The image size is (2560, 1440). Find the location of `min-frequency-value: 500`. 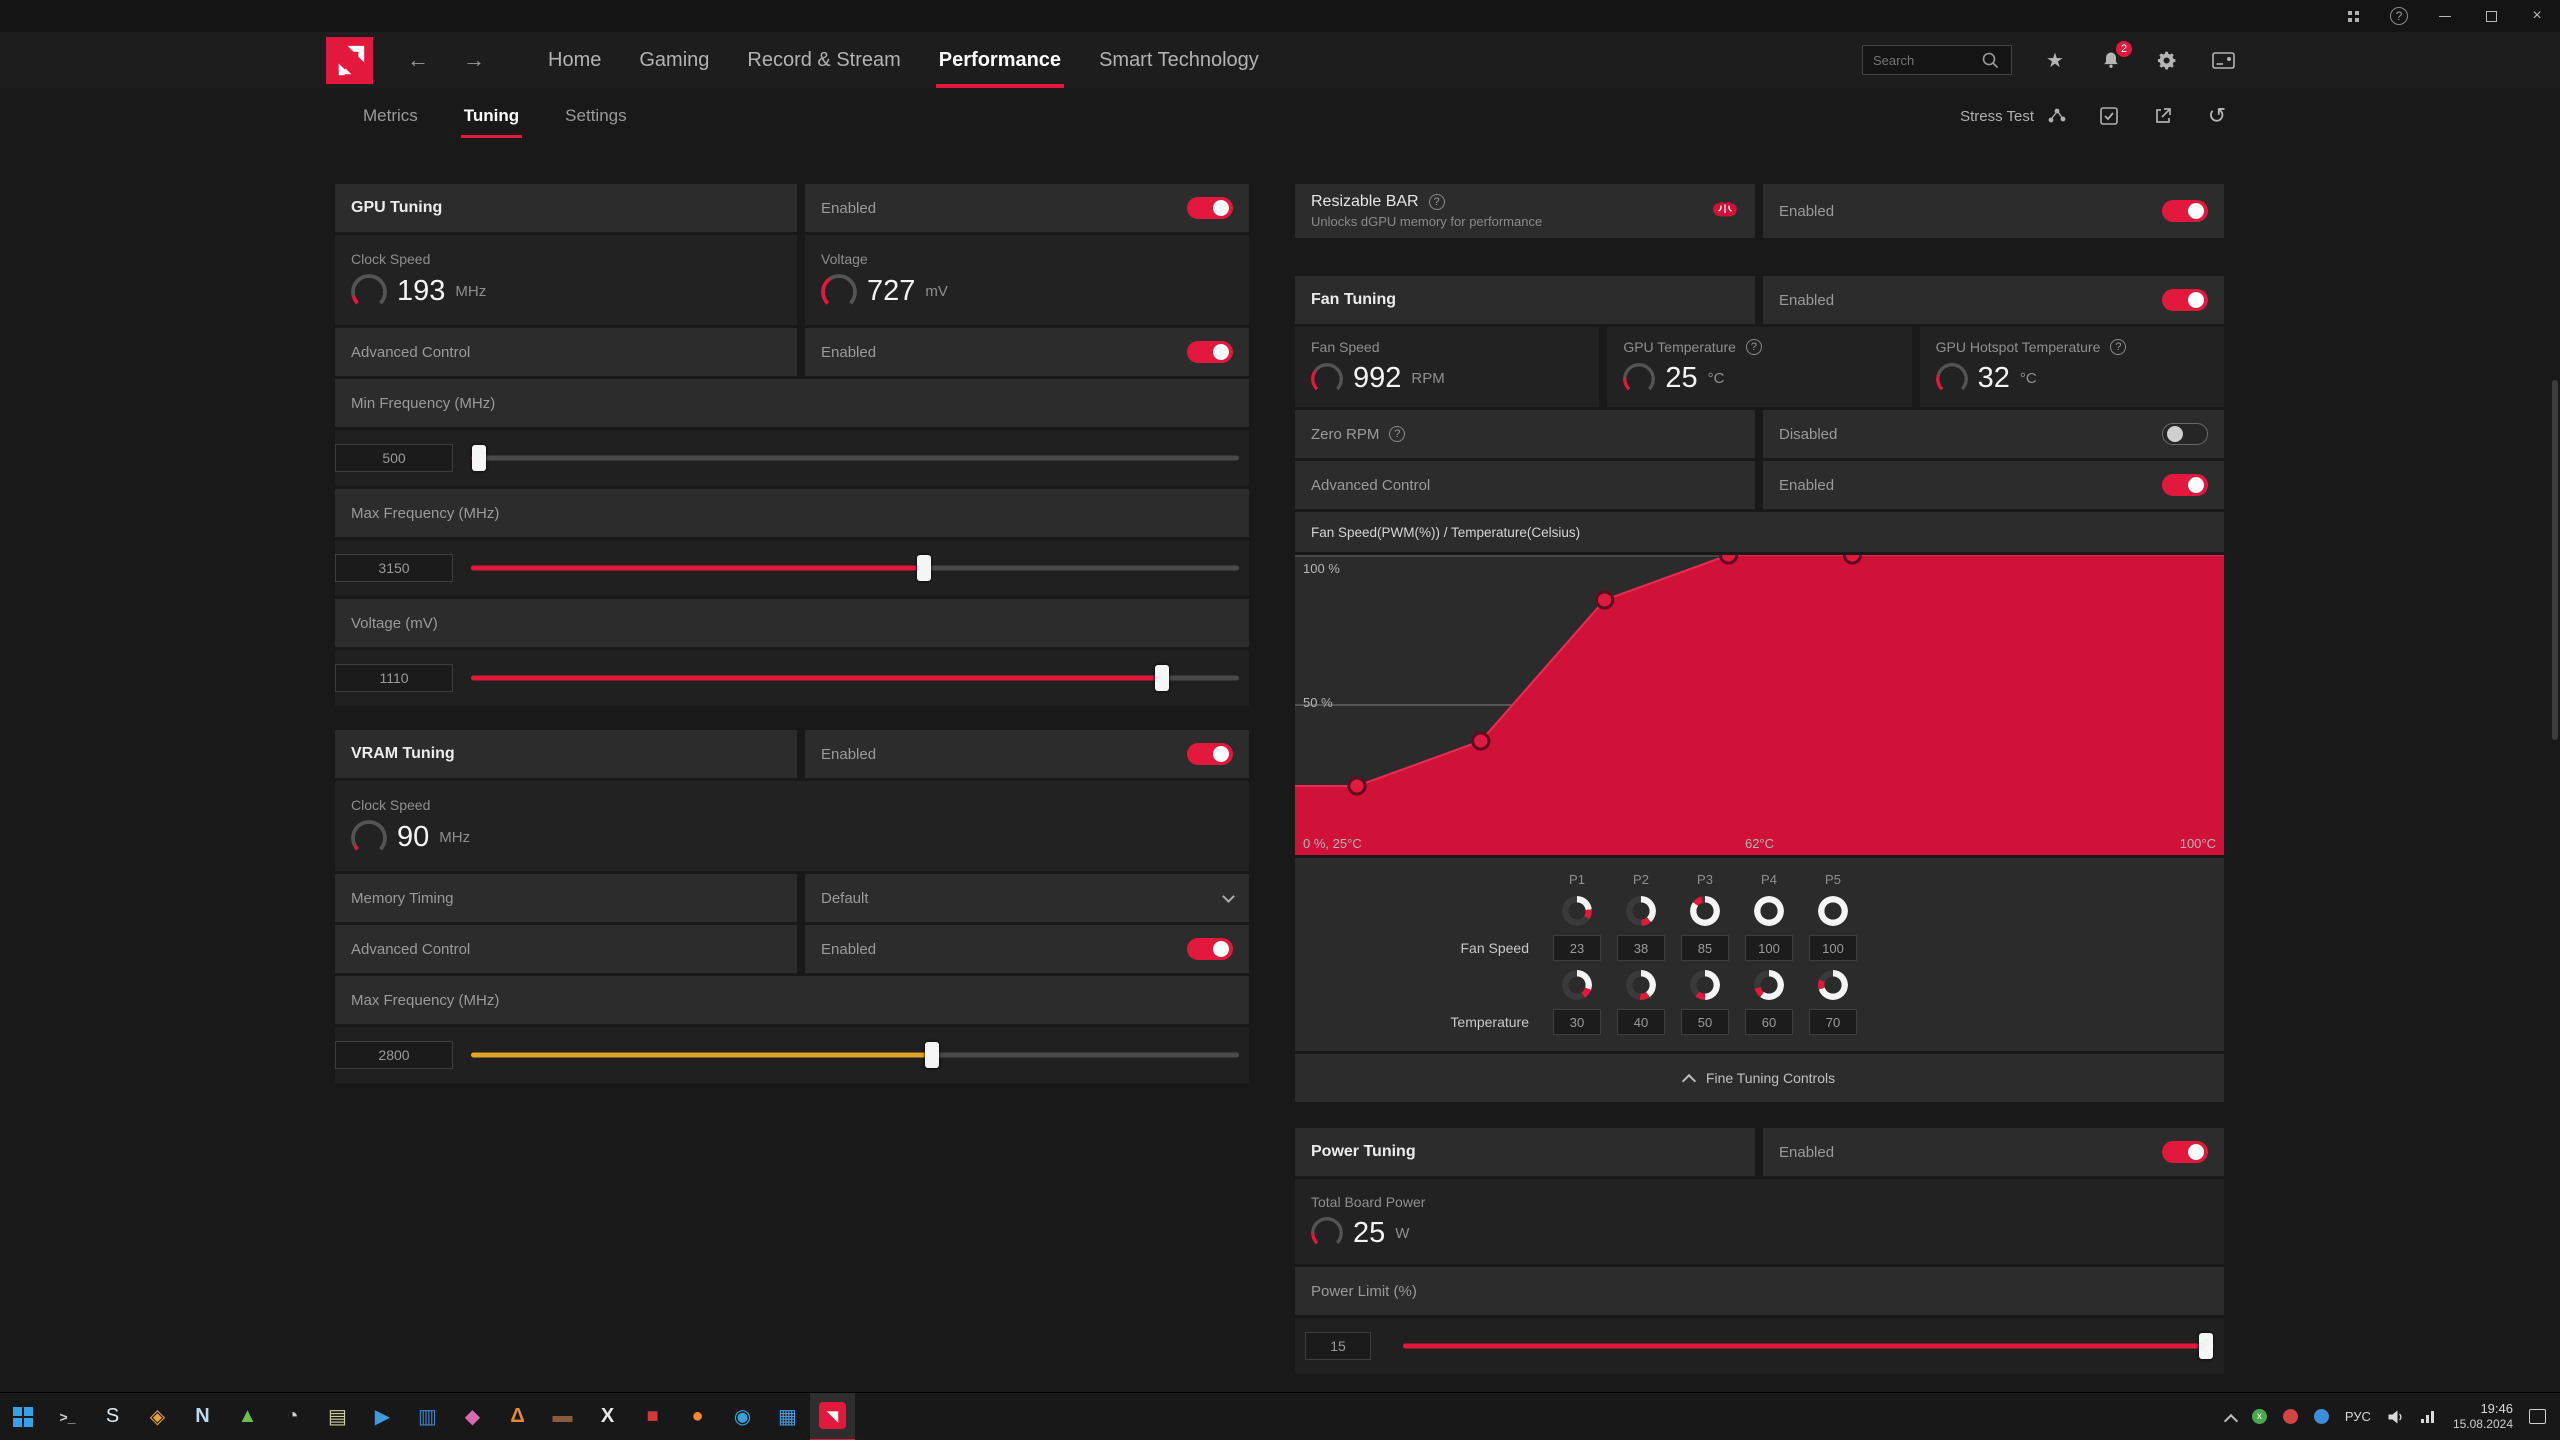

min-frequency-value: 500 is located at coordinates (394, 458).